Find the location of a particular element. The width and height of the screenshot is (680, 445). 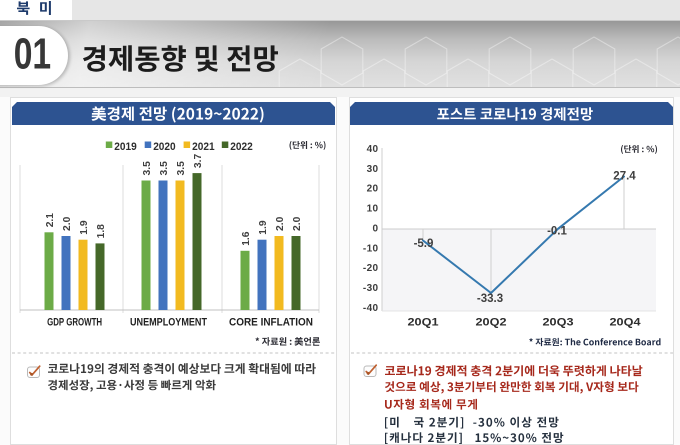

svg-text: 30 is located at coordinates (373, 169).